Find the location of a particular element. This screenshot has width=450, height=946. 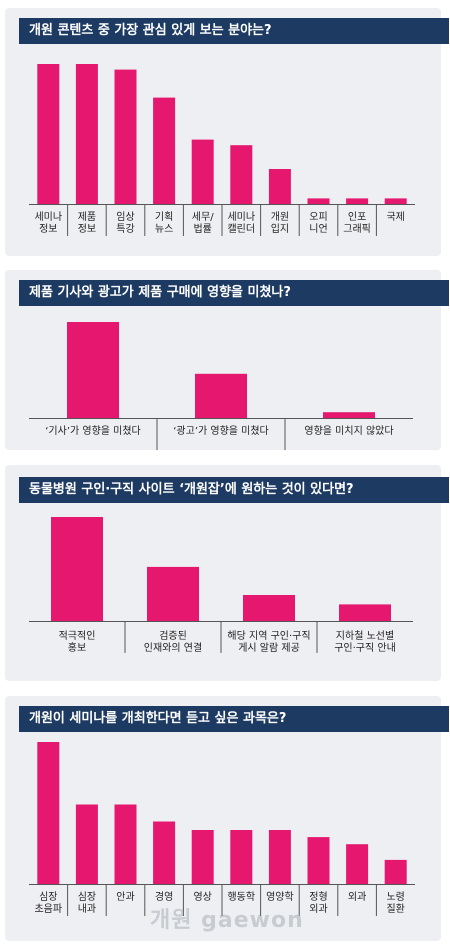

category-label: 오피 니언 is located at coordinates (318, 223).